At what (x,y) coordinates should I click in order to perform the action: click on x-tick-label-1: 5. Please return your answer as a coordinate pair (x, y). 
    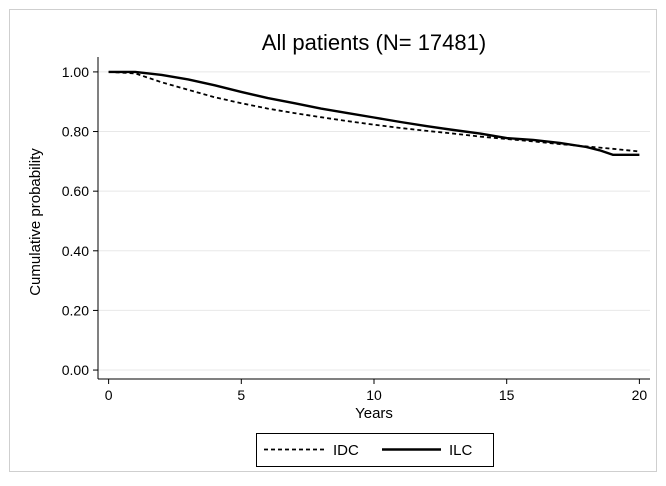
    Looking at the image, I should click on (241, 395).